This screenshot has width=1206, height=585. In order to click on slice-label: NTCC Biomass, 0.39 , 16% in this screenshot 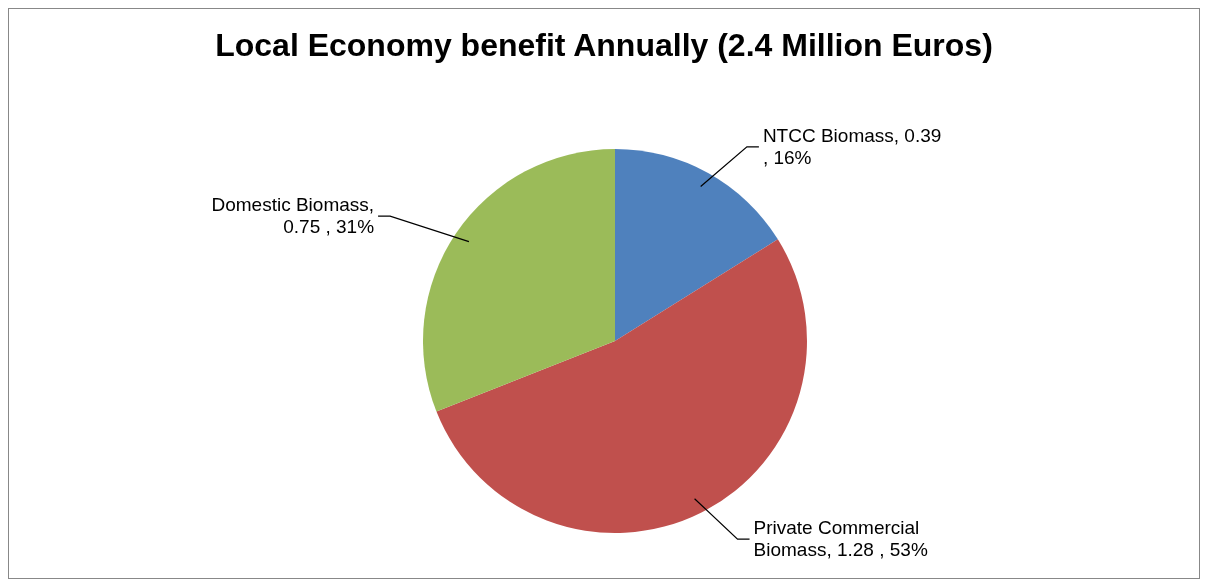, I will do `click(852, 146)`.